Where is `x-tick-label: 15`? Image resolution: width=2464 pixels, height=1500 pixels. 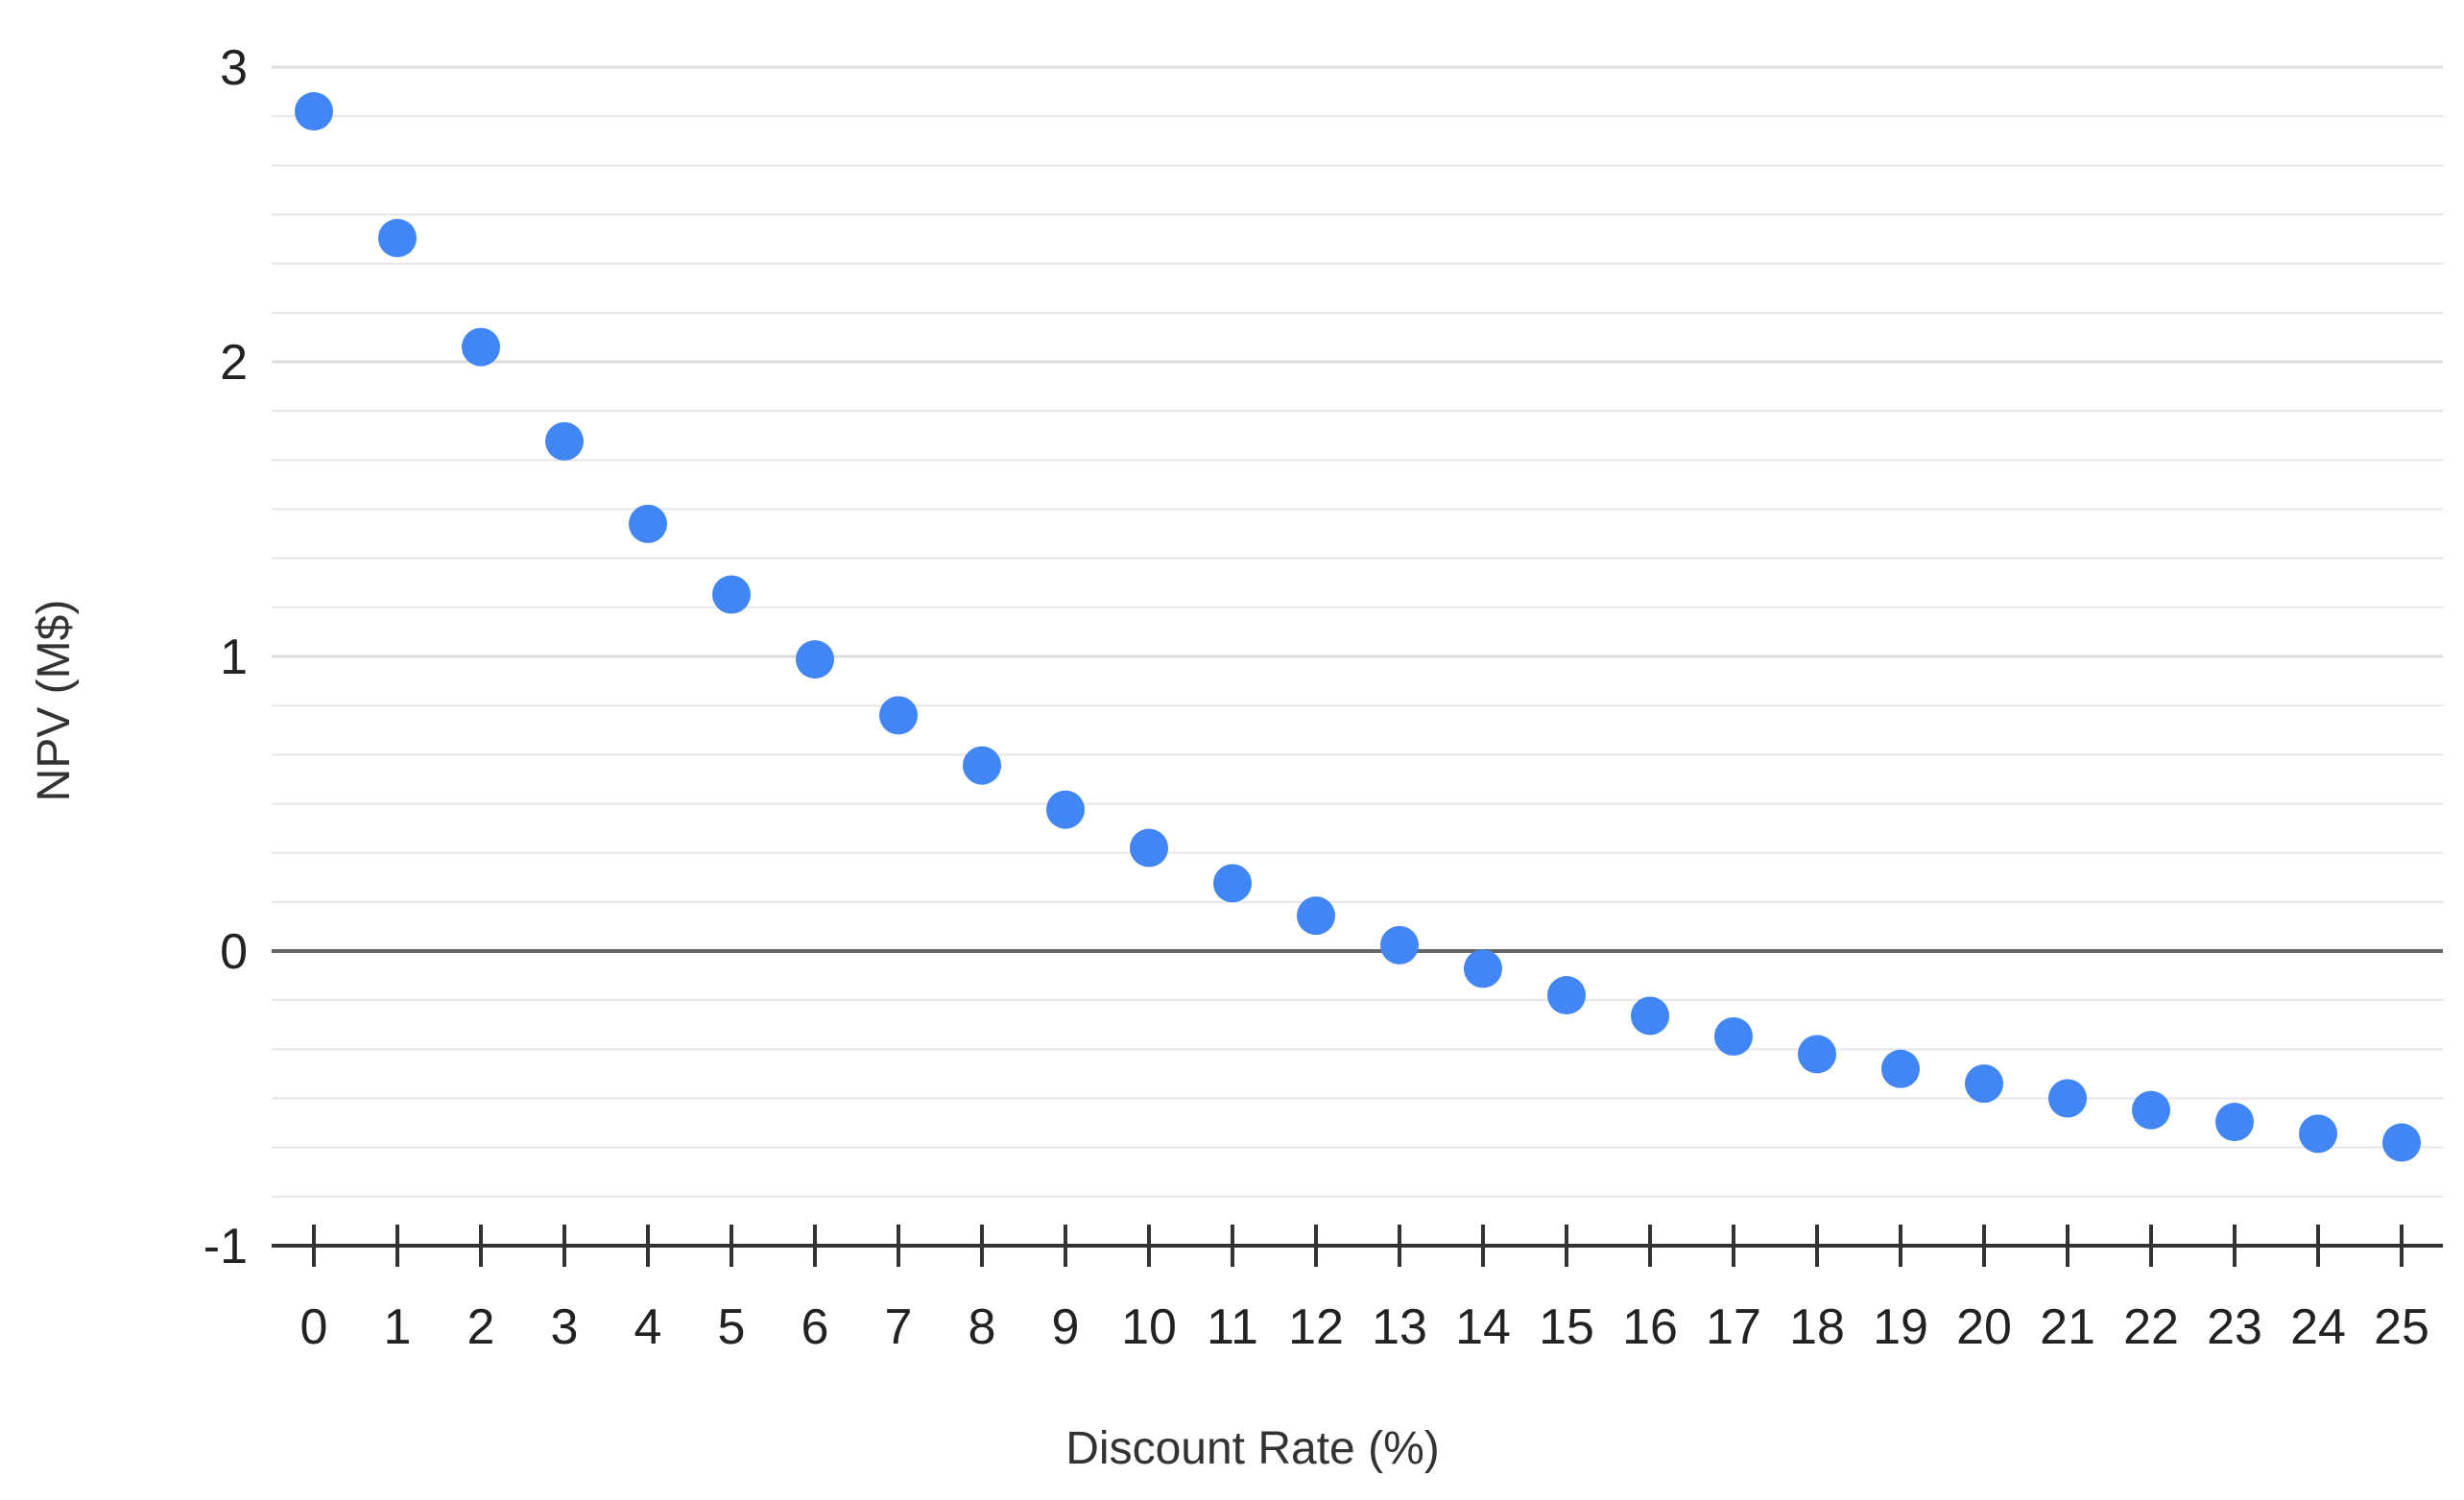 x-tick-label: 15 is located at coordinates (1566, 1327).